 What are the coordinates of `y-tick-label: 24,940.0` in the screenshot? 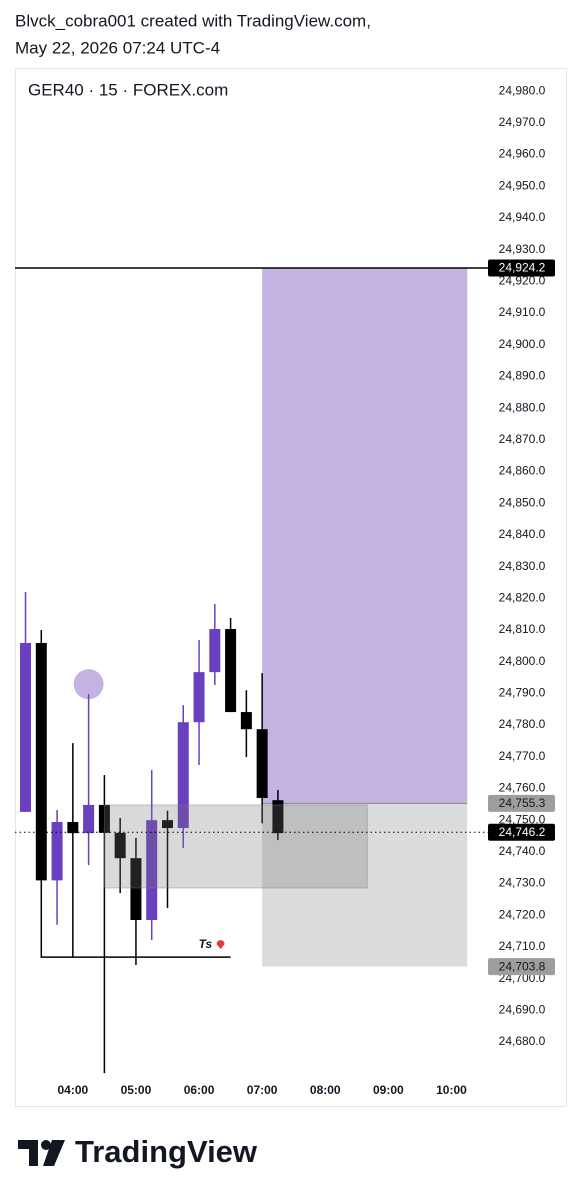 It's located at (522, 217).